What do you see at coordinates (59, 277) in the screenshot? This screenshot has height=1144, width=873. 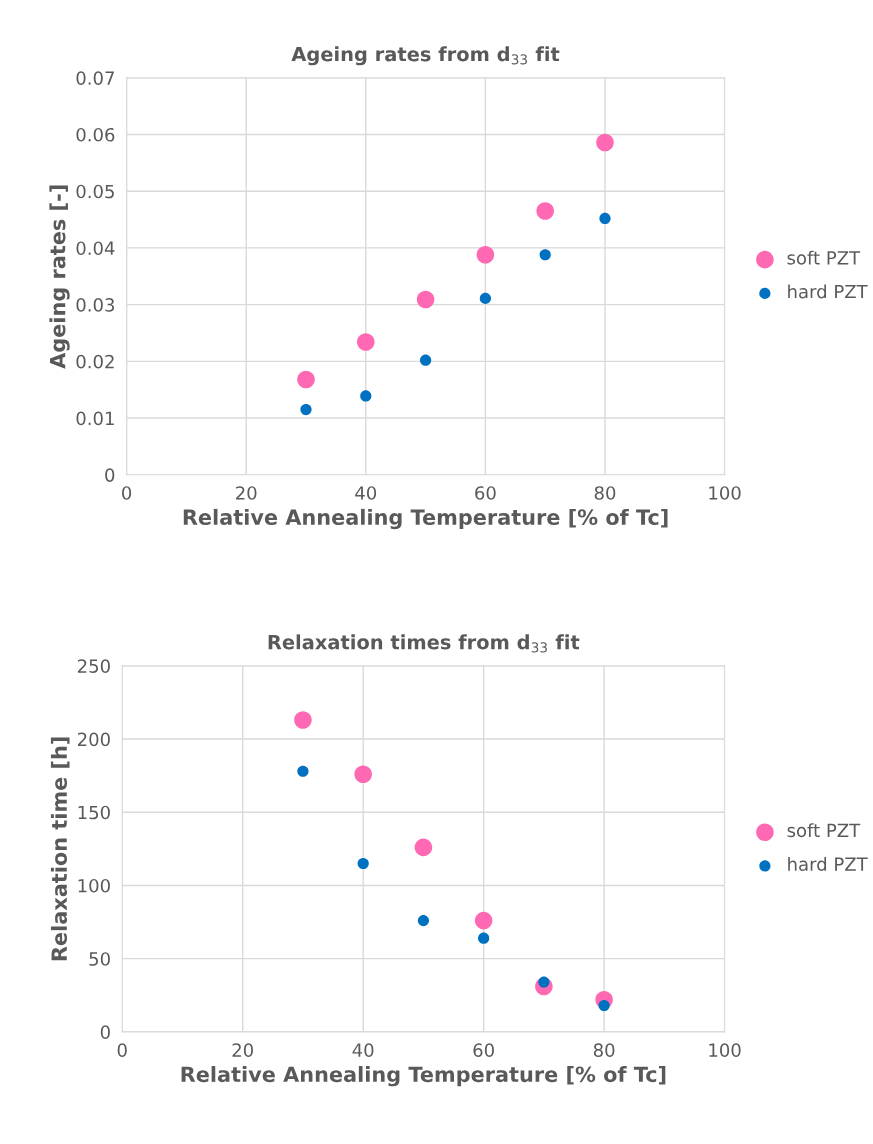 I see `y-axis-title: Ageing rates [-]` at bounding box center [59, 277].